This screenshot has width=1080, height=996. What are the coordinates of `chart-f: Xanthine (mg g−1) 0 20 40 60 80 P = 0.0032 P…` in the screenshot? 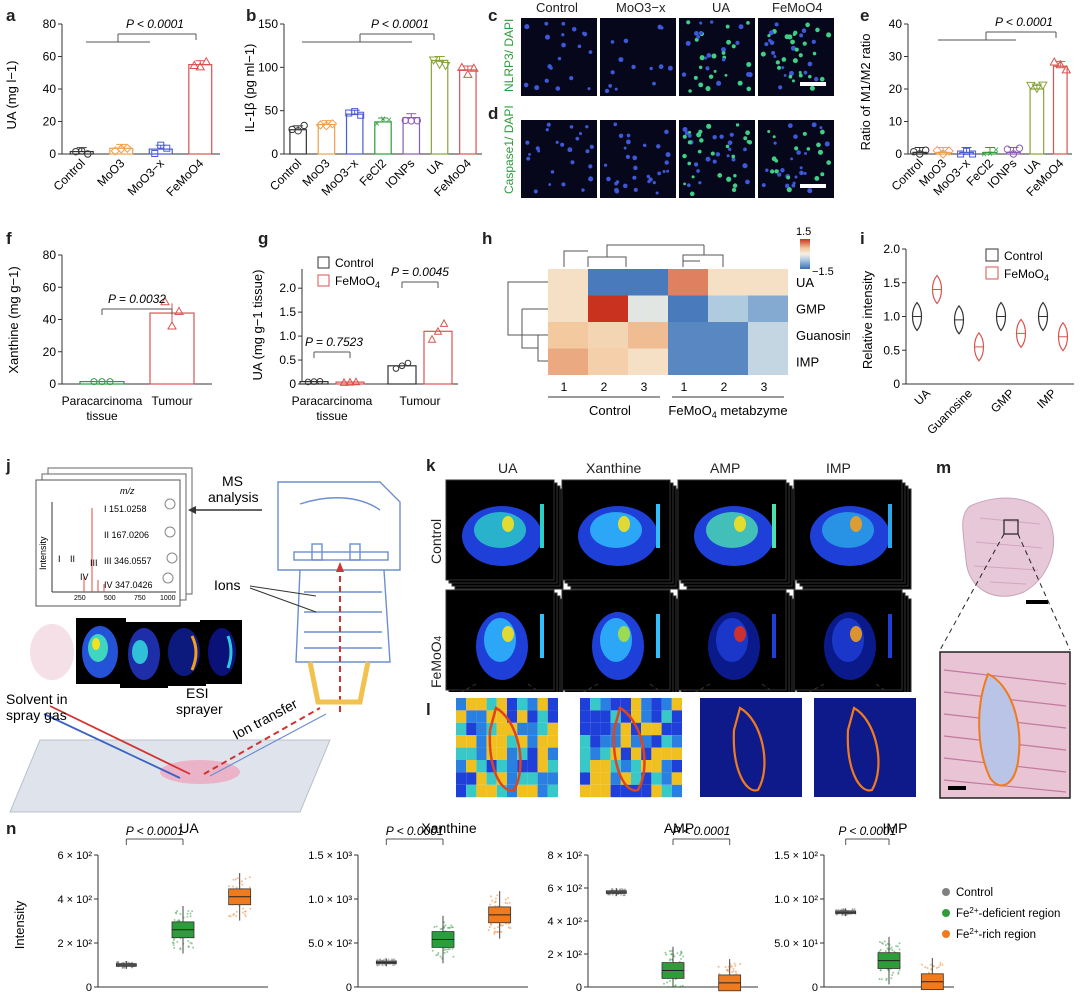 It's located at (109, 335).